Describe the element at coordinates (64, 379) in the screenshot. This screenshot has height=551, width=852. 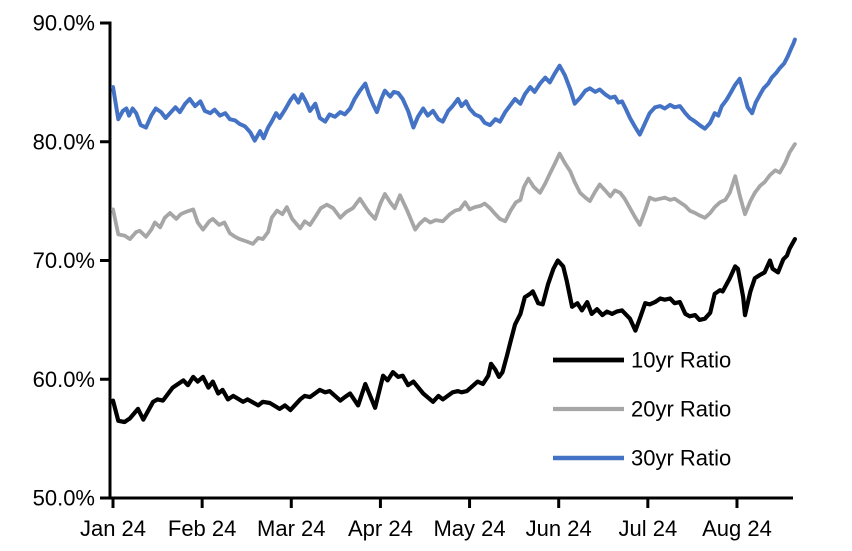
I see `y-axis-tick-label: 60.0%` at that location.